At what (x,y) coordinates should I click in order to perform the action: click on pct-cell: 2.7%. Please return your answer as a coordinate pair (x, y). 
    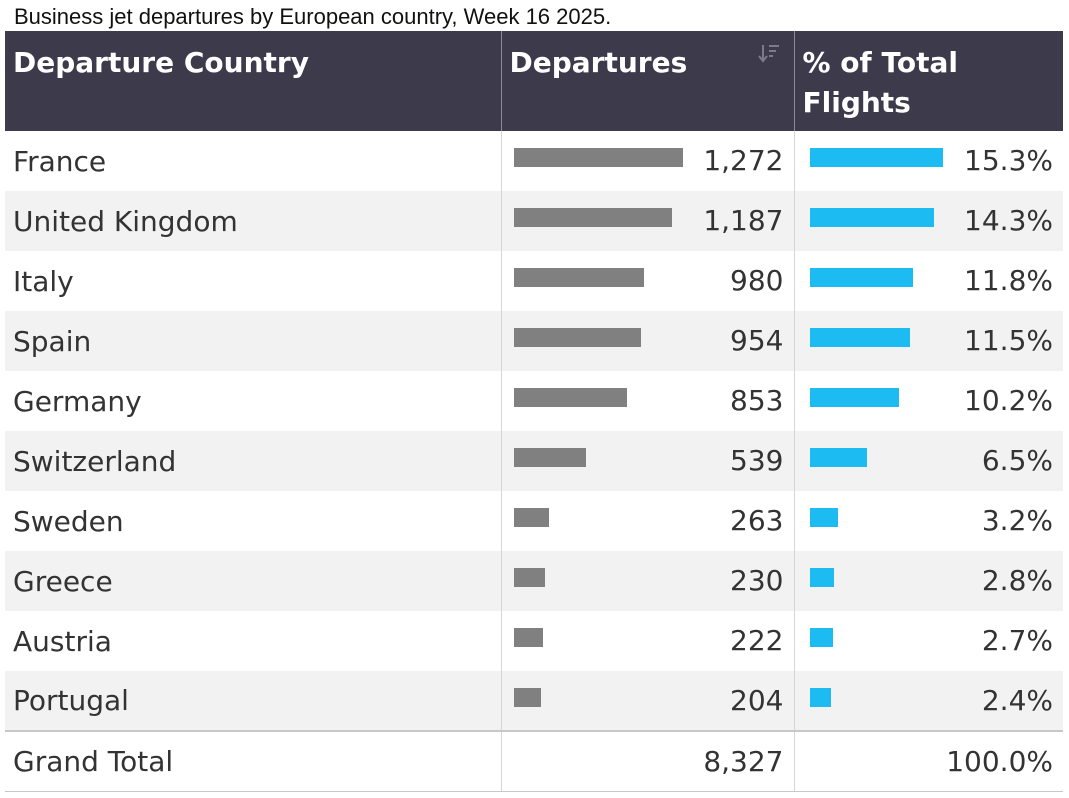
    Looking at the image, I should click on (928, 641).